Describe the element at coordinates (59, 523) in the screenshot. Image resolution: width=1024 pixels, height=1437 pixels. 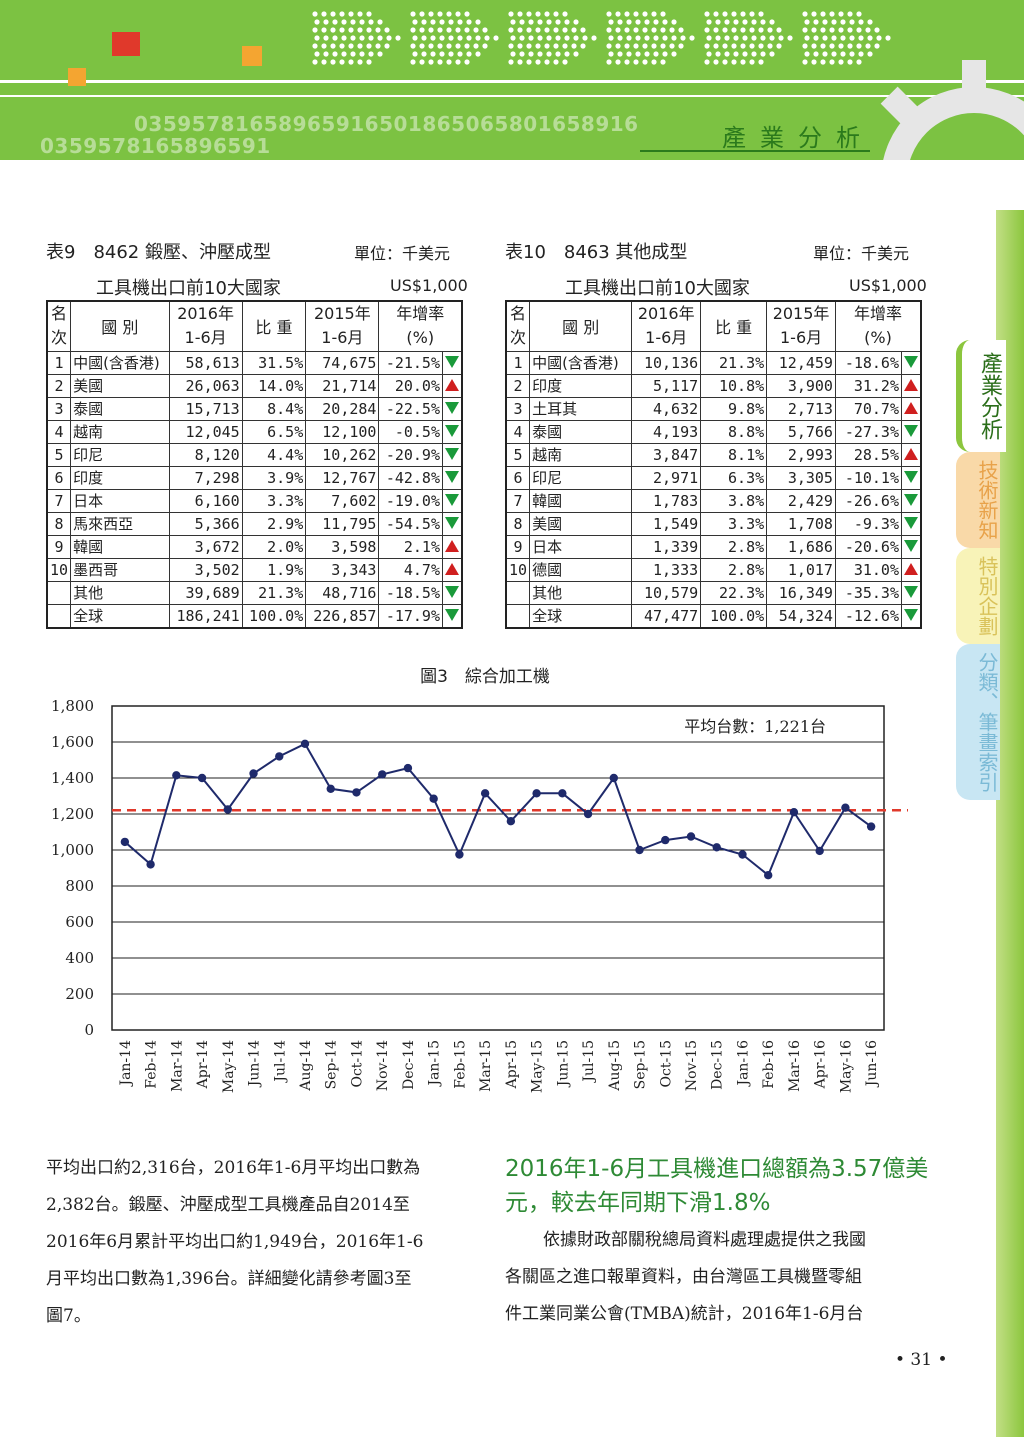
I see `rank-cell: 8` at that location.